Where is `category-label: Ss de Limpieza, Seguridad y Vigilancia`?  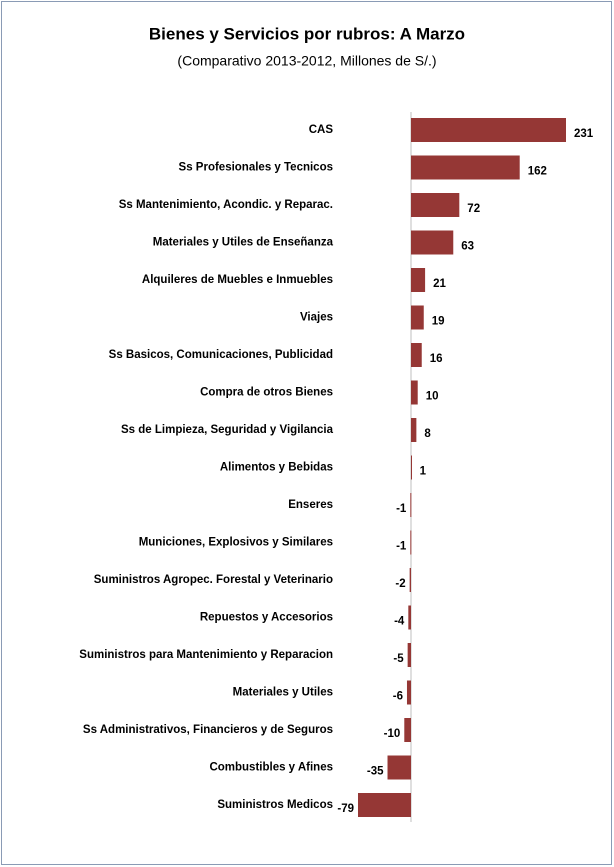 category-label: Ss de Limpieza, Seguridad y Vigilancia is located at coordinates (227, 430).